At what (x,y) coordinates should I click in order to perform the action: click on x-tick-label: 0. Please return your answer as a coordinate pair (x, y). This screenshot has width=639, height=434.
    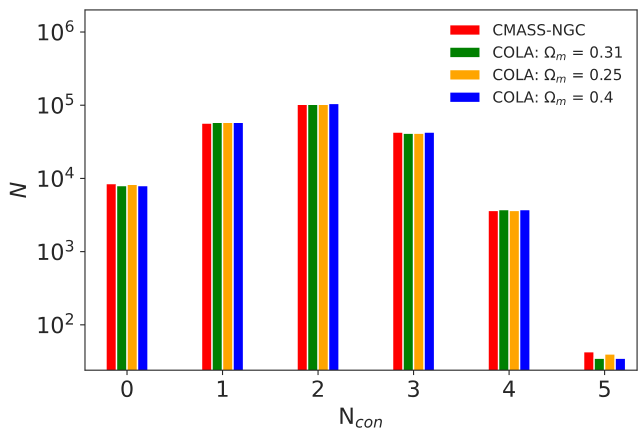
    Looking at the image, I should click on (127, 389).